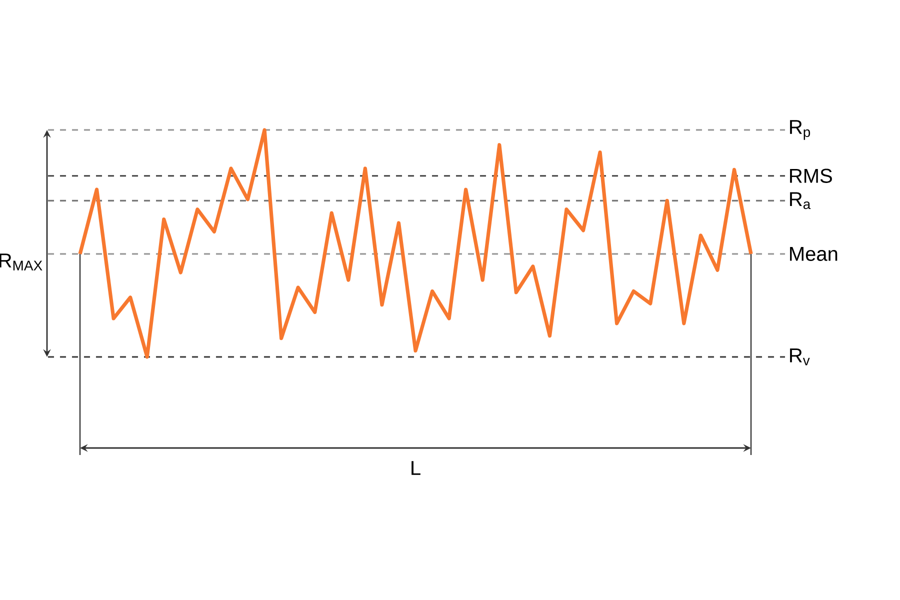 Image resolution: width=900 pixels, height=600 pixels. What do you see at coordinates (800, 201) in the screenshot?
I see `ref-line-label: R$_{a}$` at bounding box center [800, 201].